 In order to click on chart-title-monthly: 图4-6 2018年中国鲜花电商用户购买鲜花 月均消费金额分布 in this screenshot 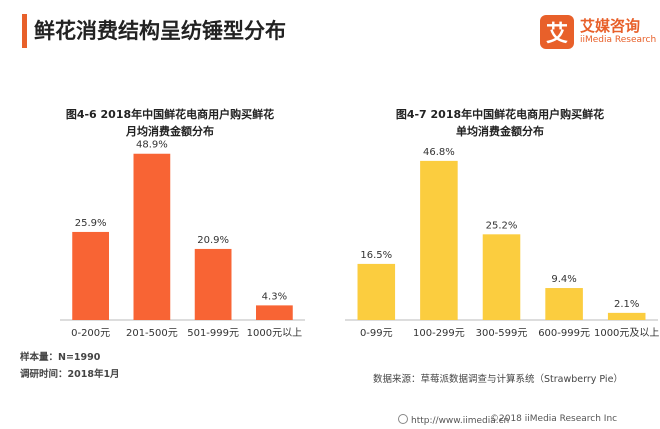, I will do `click(170, 123)`.